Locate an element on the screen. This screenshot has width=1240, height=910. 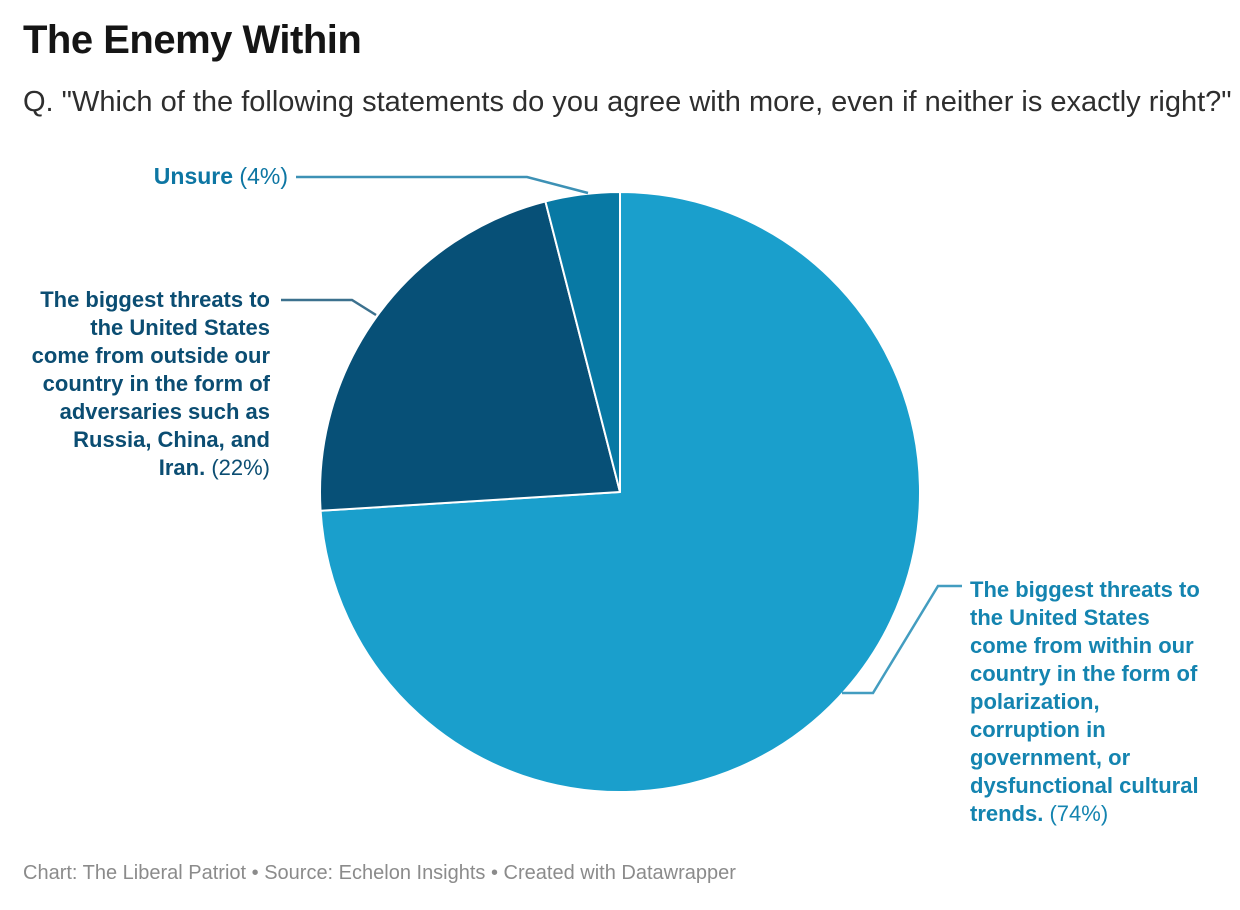
connector-outside is located at coordinates (329, 307).